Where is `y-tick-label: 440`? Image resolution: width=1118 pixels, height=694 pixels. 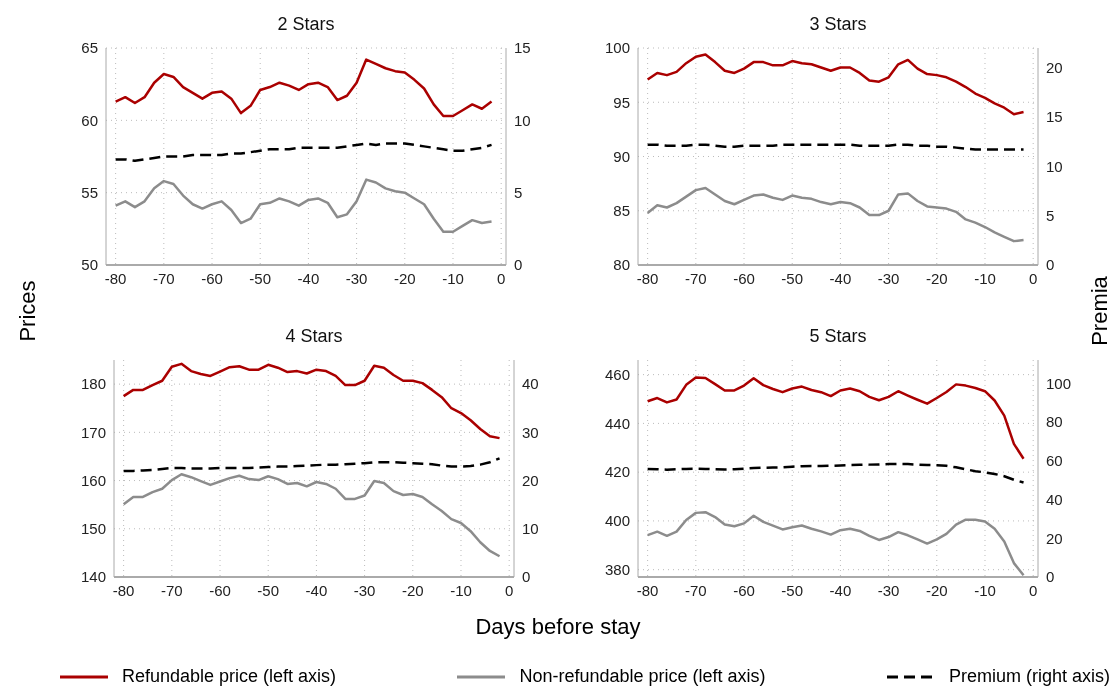 y-tick-label: 440 is located at coordinates (617, 423).